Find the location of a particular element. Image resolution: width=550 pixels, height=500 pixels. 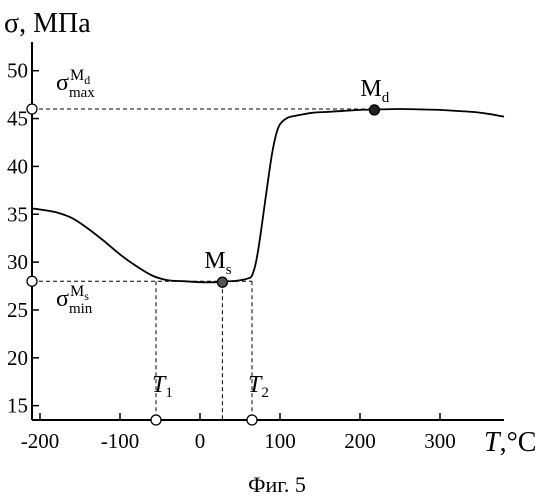

sigma-max-label-sup-sub: d is located at coordinates (87, 80).